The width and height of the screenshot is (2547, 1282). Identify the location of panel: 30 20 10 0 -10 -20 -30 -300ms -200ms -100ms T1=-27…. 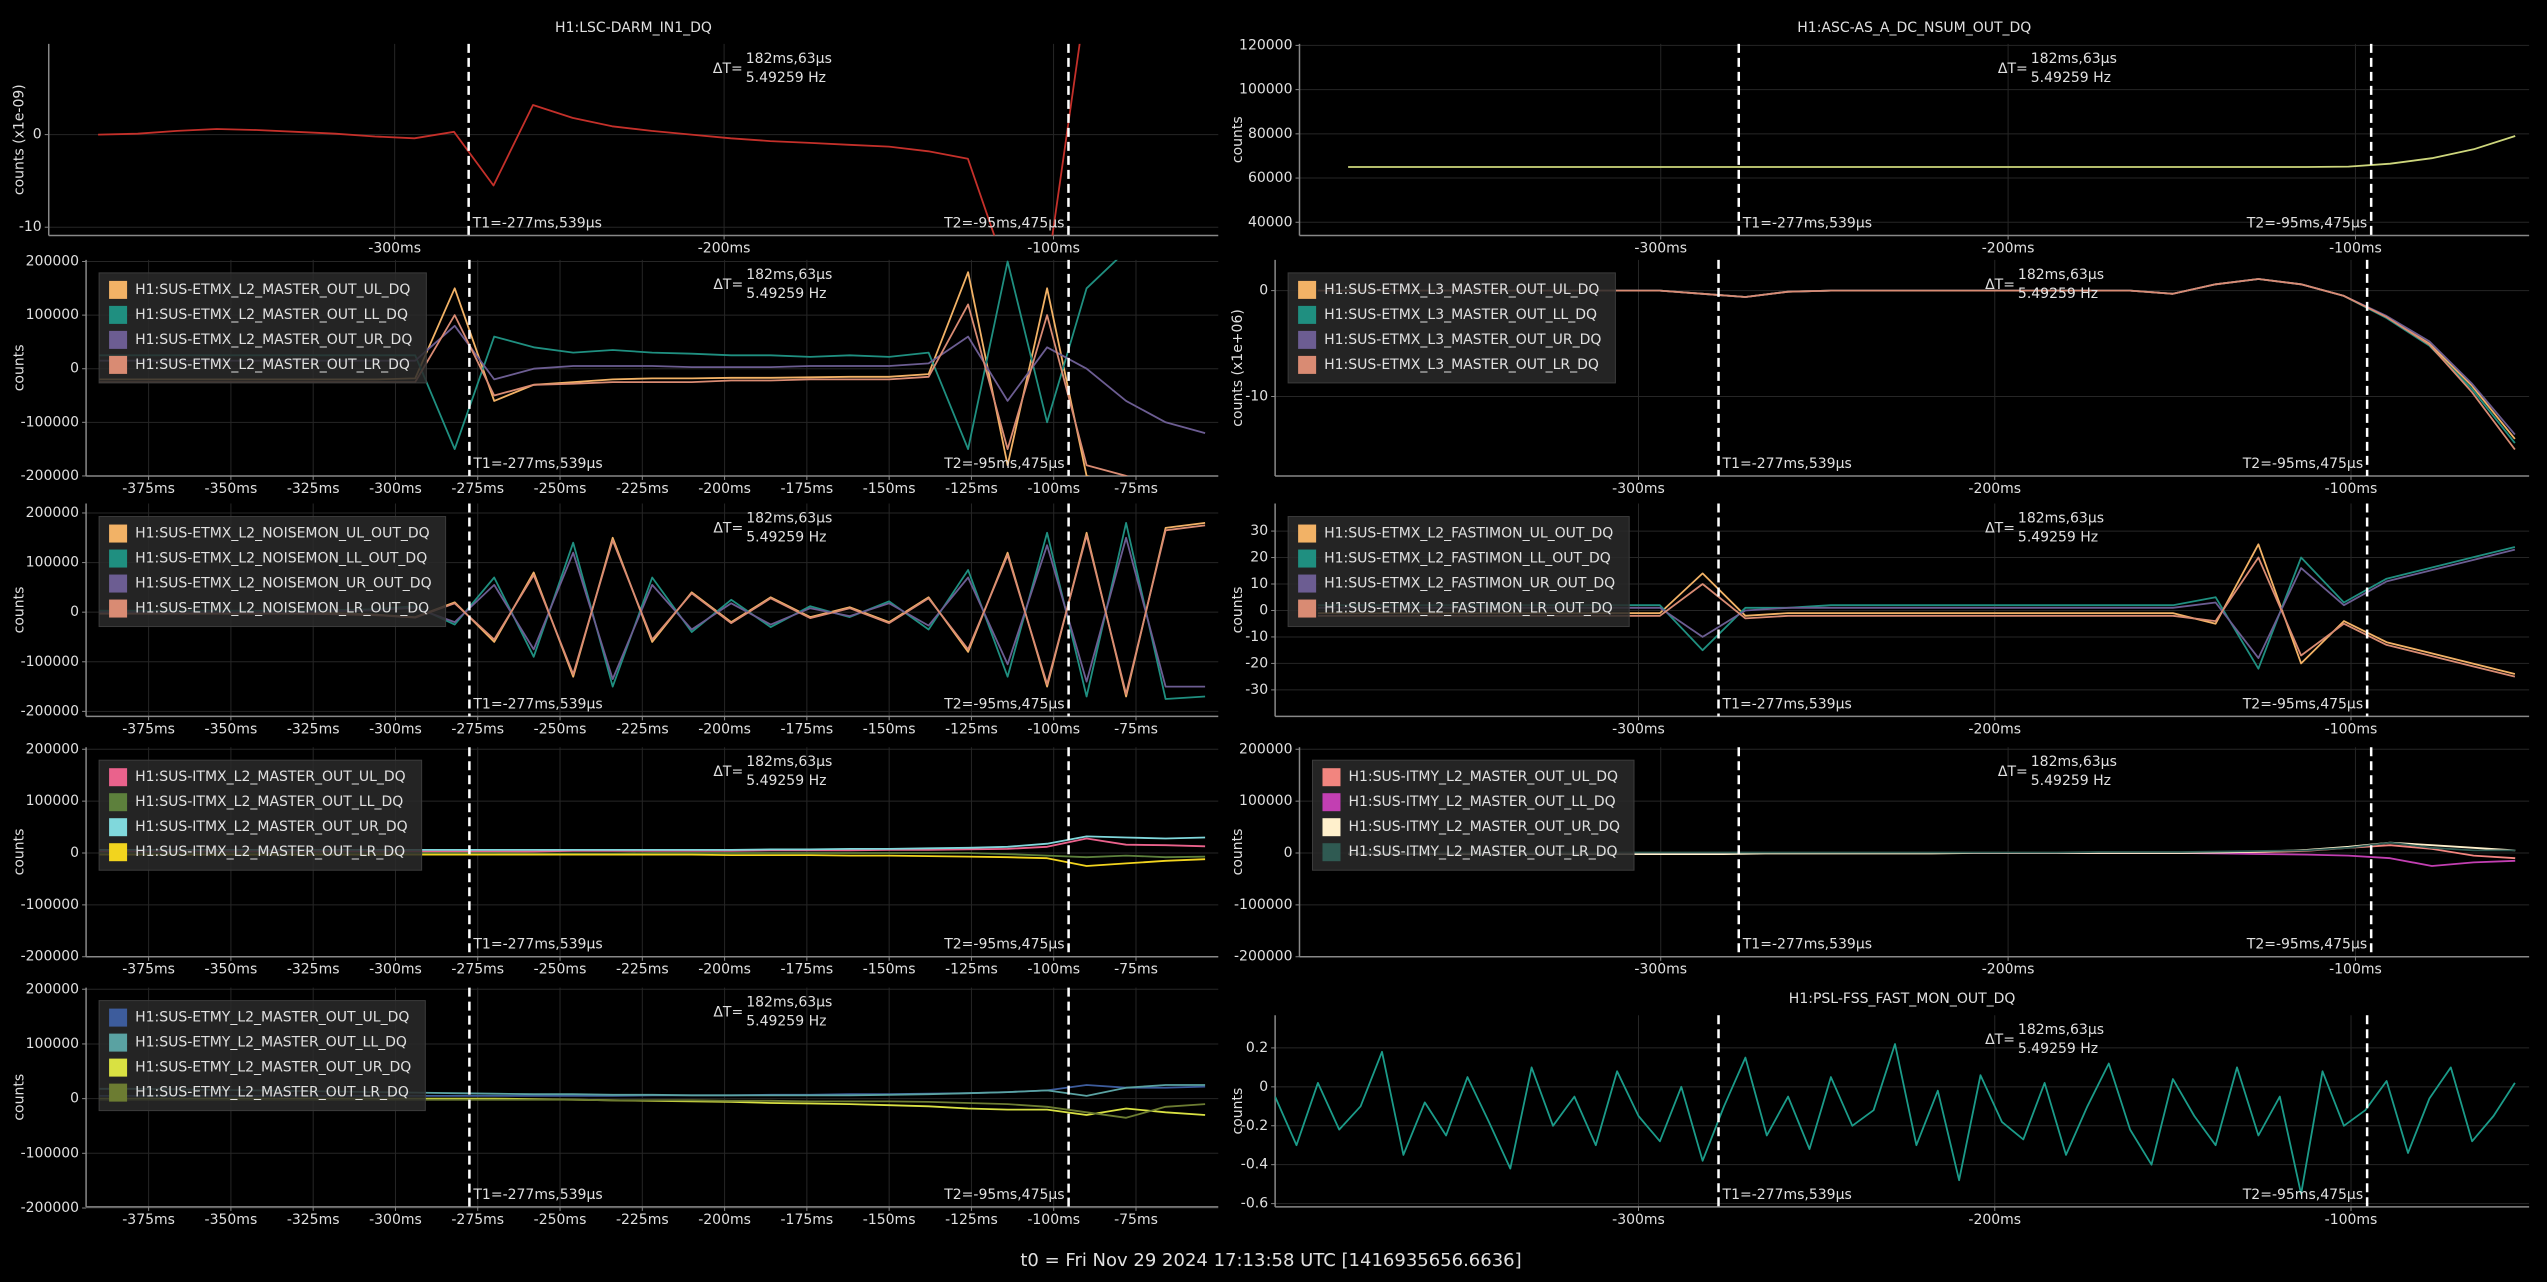
(1880, 620).